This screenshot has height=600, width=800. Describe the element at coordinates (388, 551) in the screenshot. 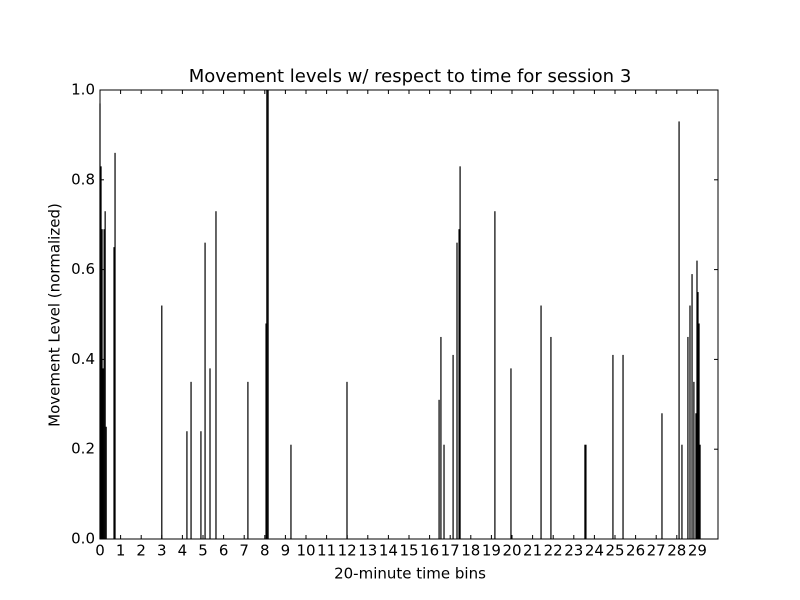

I see `x-tick-label: 14` at that location.